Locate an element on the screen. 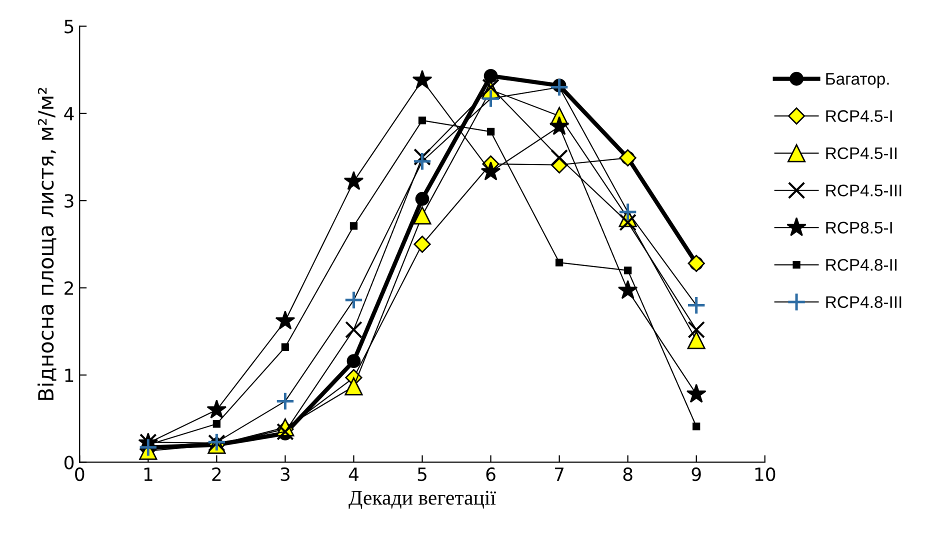  x-tick-label: 7 is located at coordinates (559, 474).